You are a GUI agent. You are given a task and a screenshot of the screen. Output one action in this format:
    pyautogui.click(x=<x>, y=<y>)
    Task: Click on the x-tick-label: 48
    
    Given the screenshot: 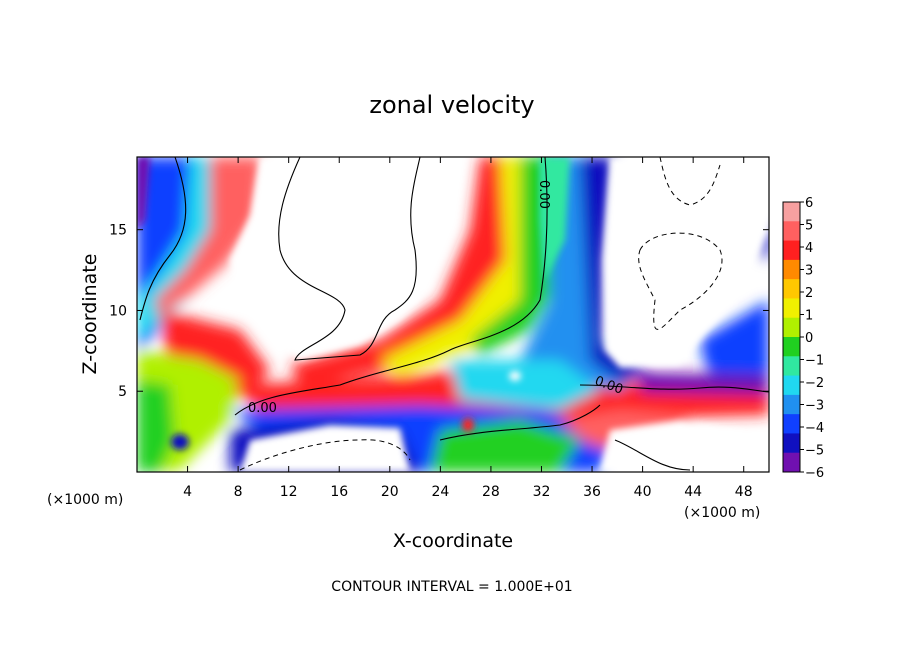 What is the action you would take?
    pyautogui.click(x=744, y=492)
    